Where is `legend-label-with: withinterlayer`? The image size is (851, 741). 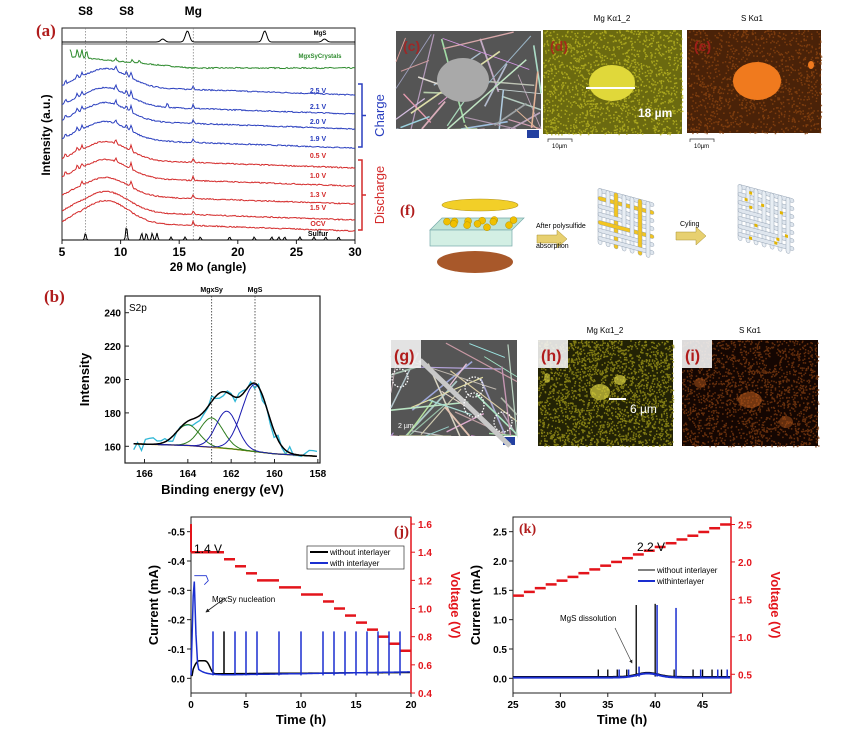
legend-label-with: withinterlayer is located at coordinates (680, 581).